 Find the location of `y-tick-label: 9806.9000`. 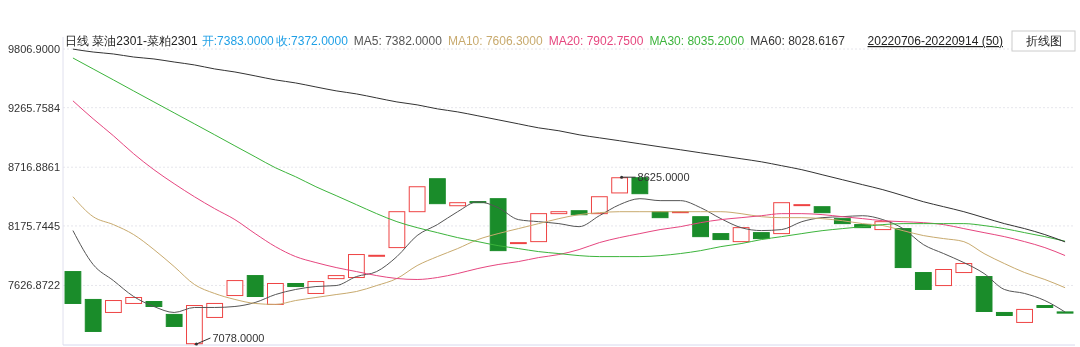

y-tick-label: 9806.9000 is located at coordinates (34, 48).